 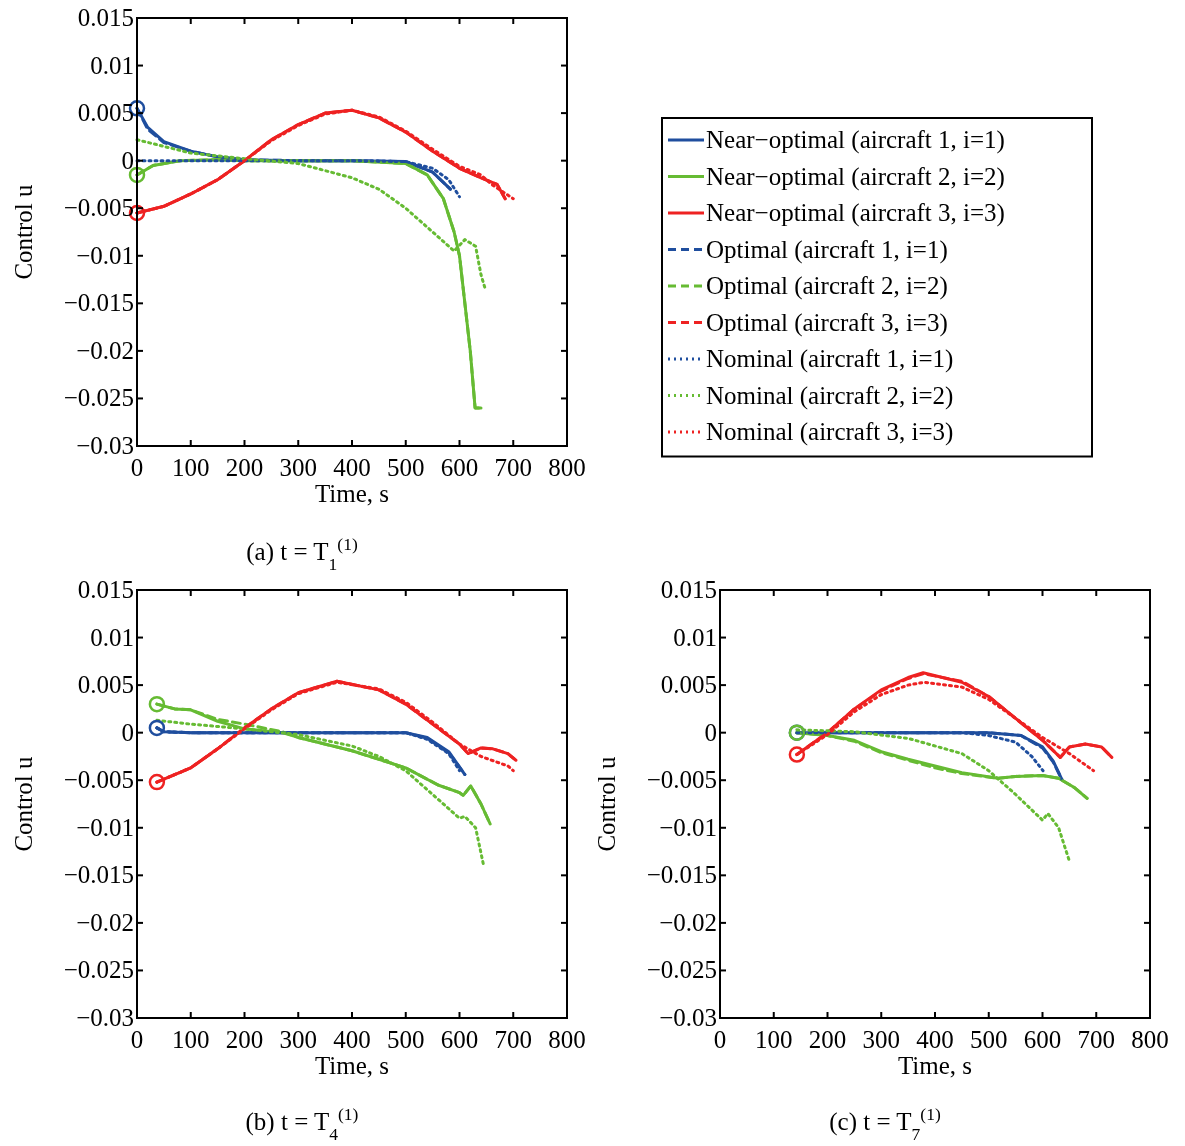 What do you see at coordinates (830, 432) in the screenshot?
I see `legend-label: Nominal (aircraft 3, i=3)` at bounding box center [830, 432].